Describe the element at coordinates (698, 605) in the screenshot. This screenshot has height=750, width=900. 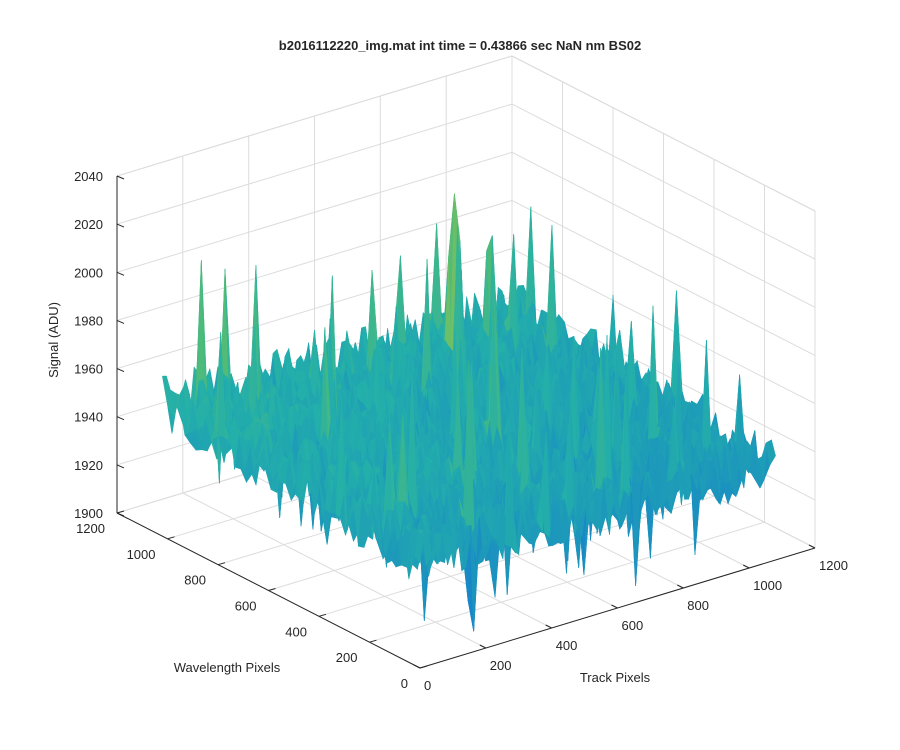
I see `x-tick-label: 800` at that location.